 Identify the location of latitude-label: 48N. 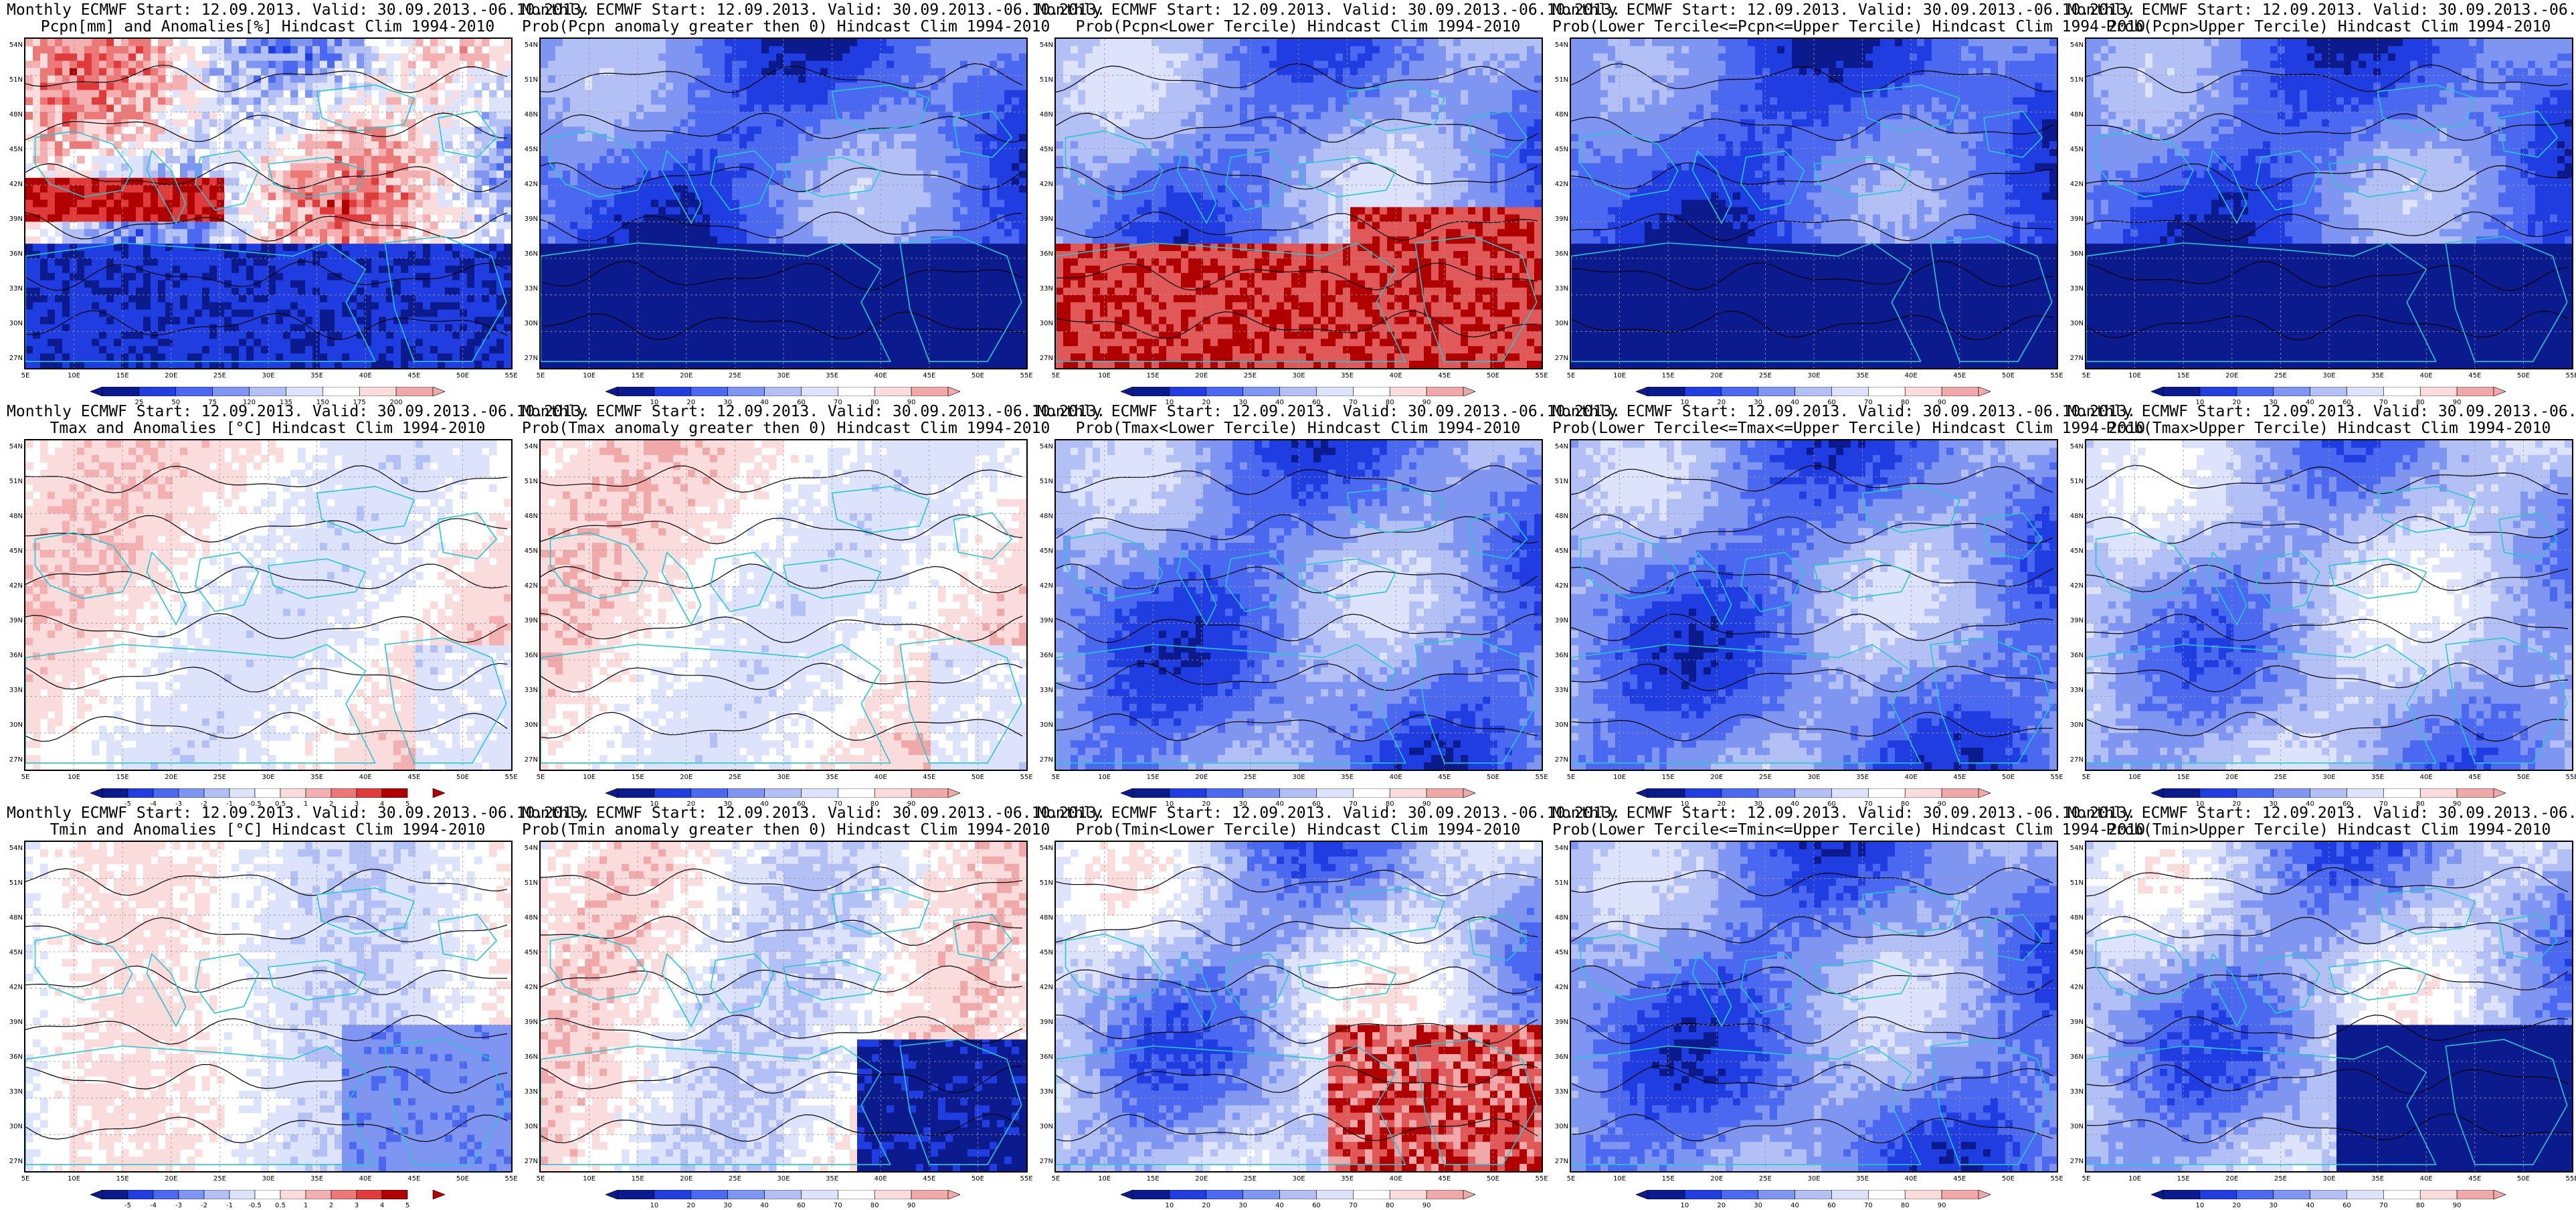
(1561, 517).